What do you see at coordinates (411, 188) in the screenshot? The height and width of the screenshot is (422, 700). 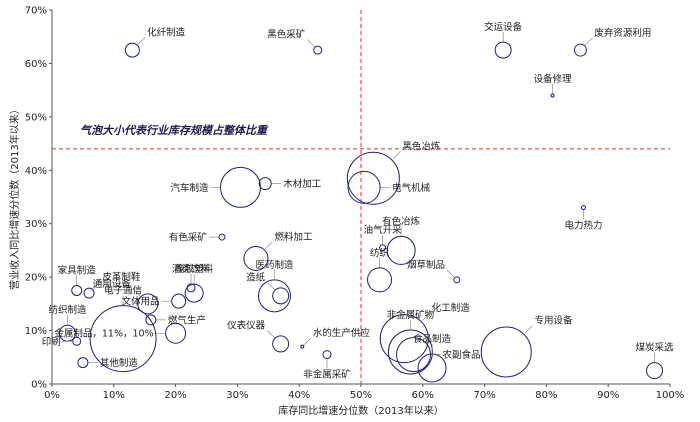 I see `bubble-label: 电气机械` at bounding box center [411, 188].